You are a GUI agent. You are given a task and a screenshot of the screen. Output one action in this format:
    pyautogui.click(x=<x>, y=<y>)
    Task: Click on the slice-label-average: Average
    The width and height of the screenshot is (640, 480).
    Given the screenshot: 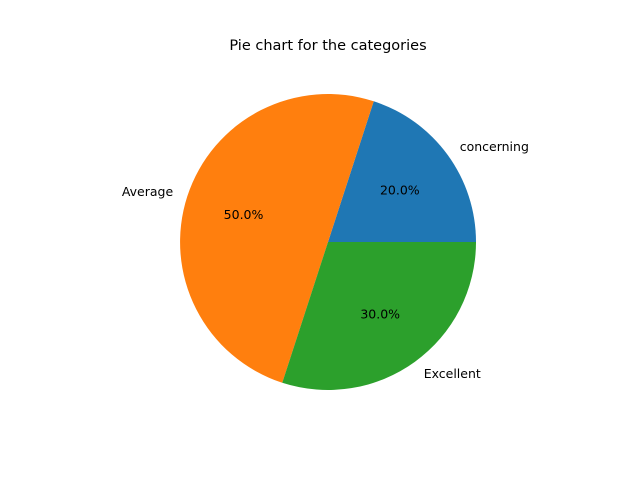 What is the action you would take?
    pyautogui.click(x=148, y=191)
    